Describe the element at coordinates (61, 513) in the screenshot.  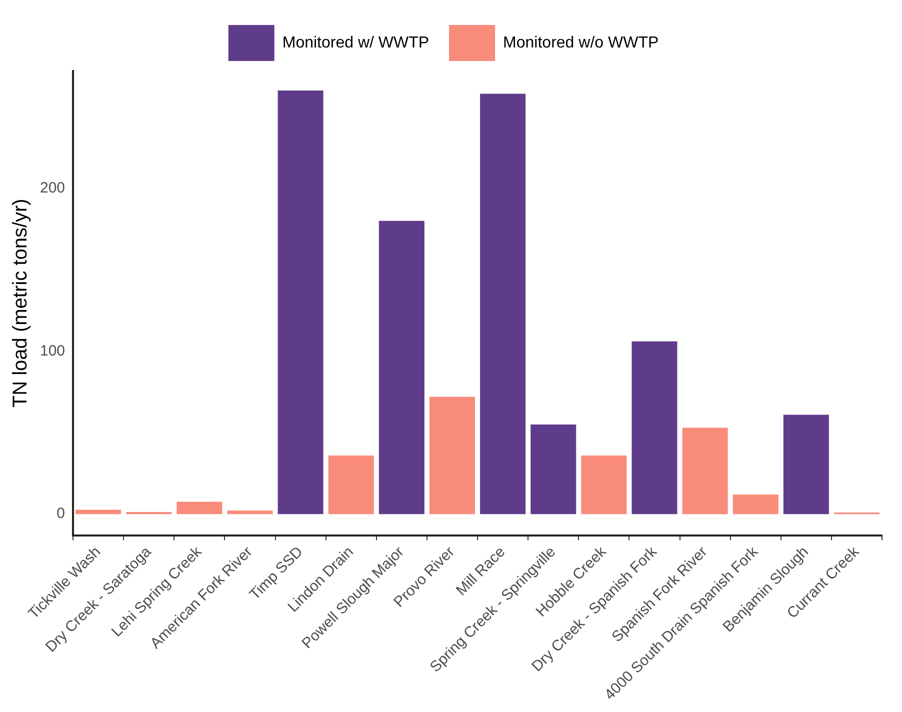
I see `y-tick-label: 0` at that location.